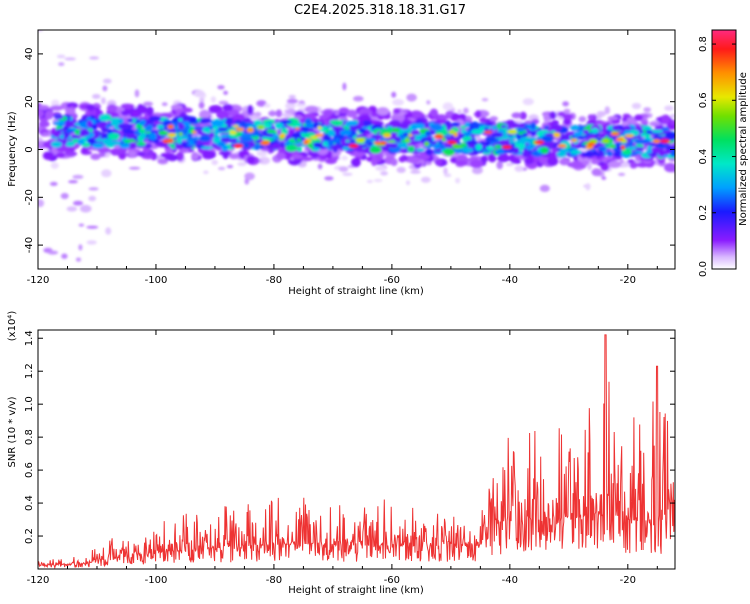  What do you see at coordinates (29, 503) in the screenshot?
I see `snr-y-tick-label: 0.4` at bounding box center [29, 503].